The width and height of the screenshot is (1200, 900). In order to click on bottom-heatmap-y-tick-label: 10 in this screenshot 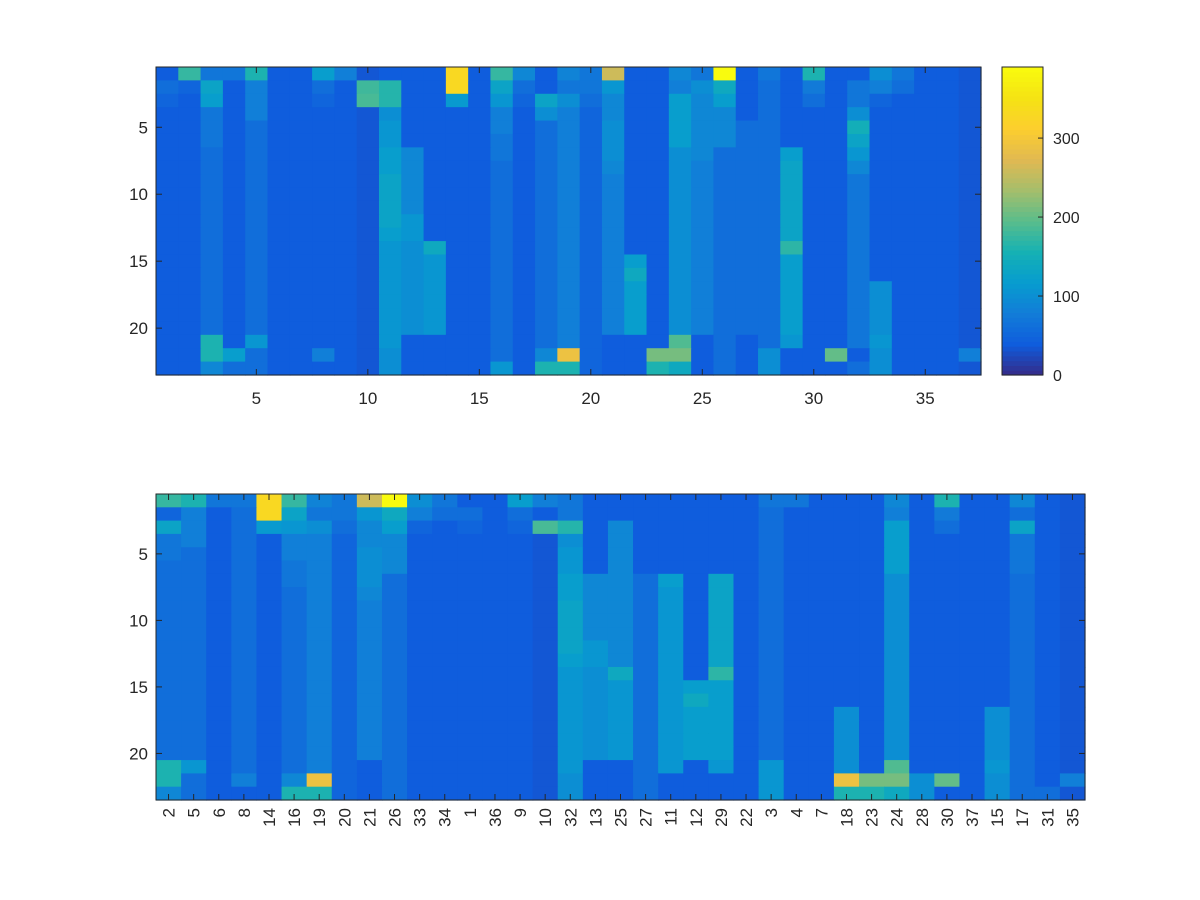, I will do `click(138, 620)`.